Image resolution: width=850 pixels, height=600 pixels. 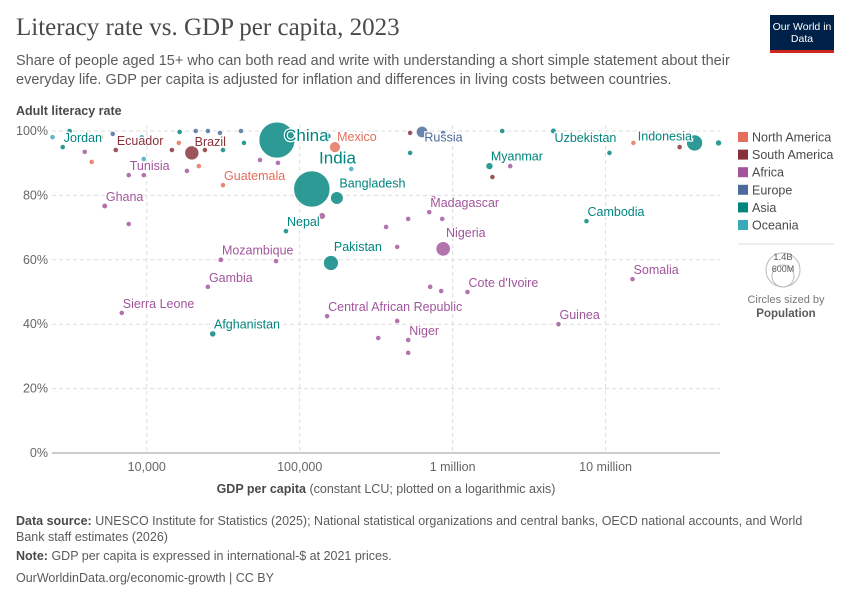 I want to click on owid-logo: Our World in Data, so click(x=802, y=34).